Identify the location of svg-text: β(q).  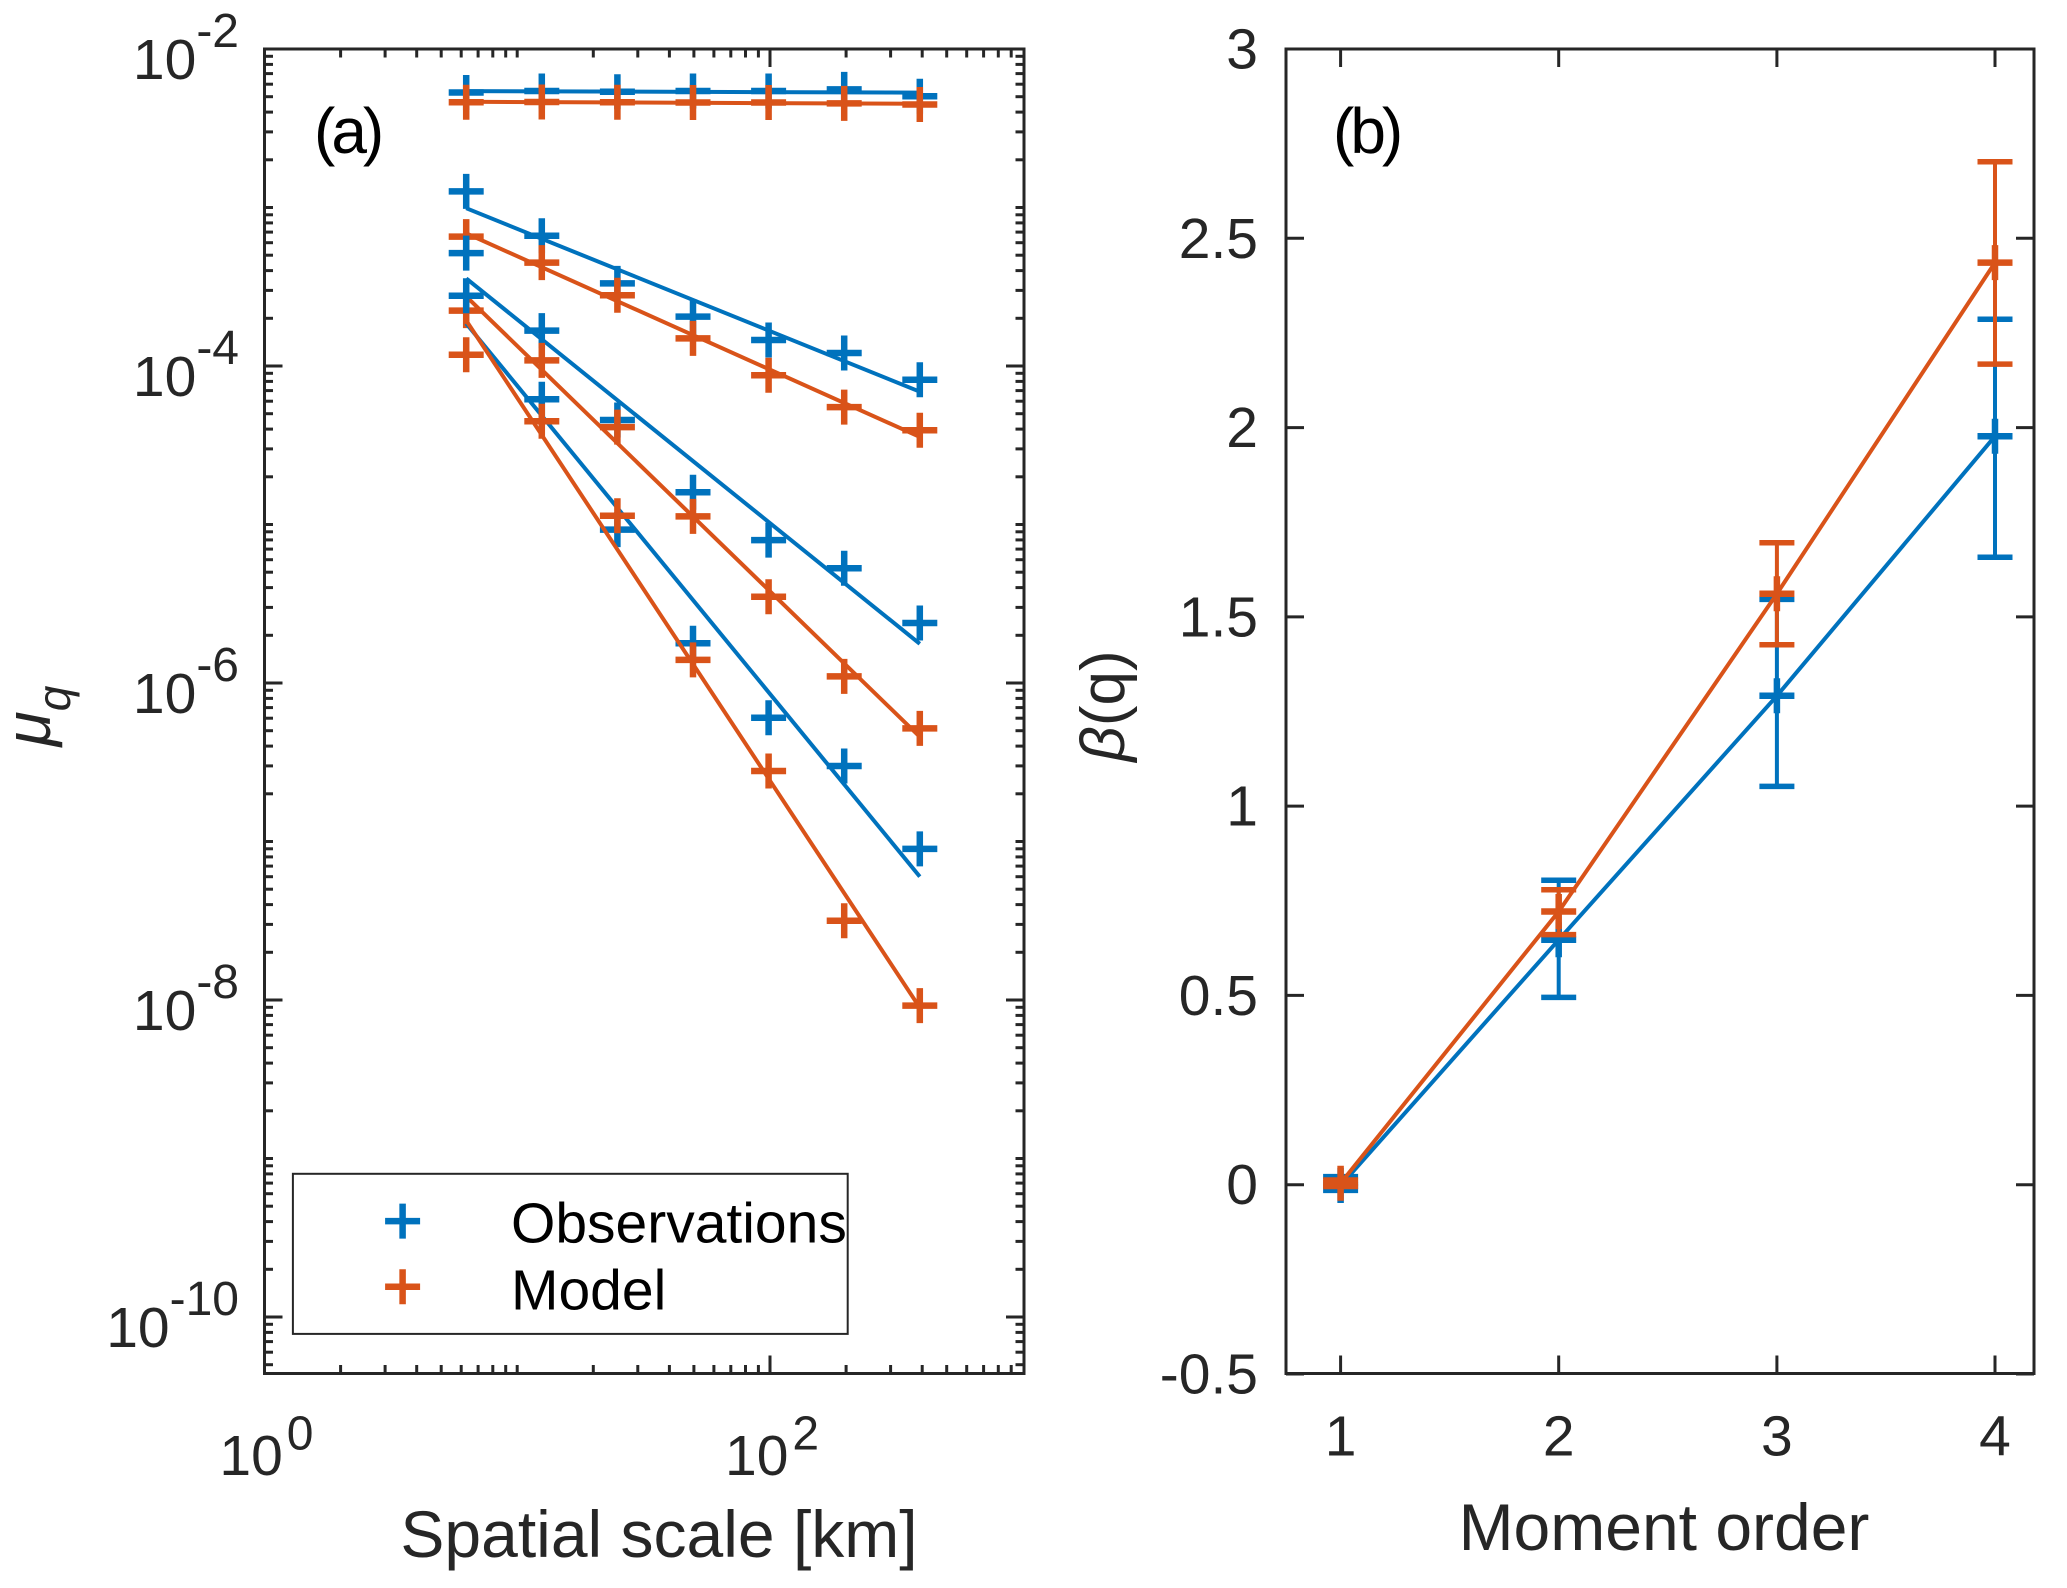
(1103, 706).